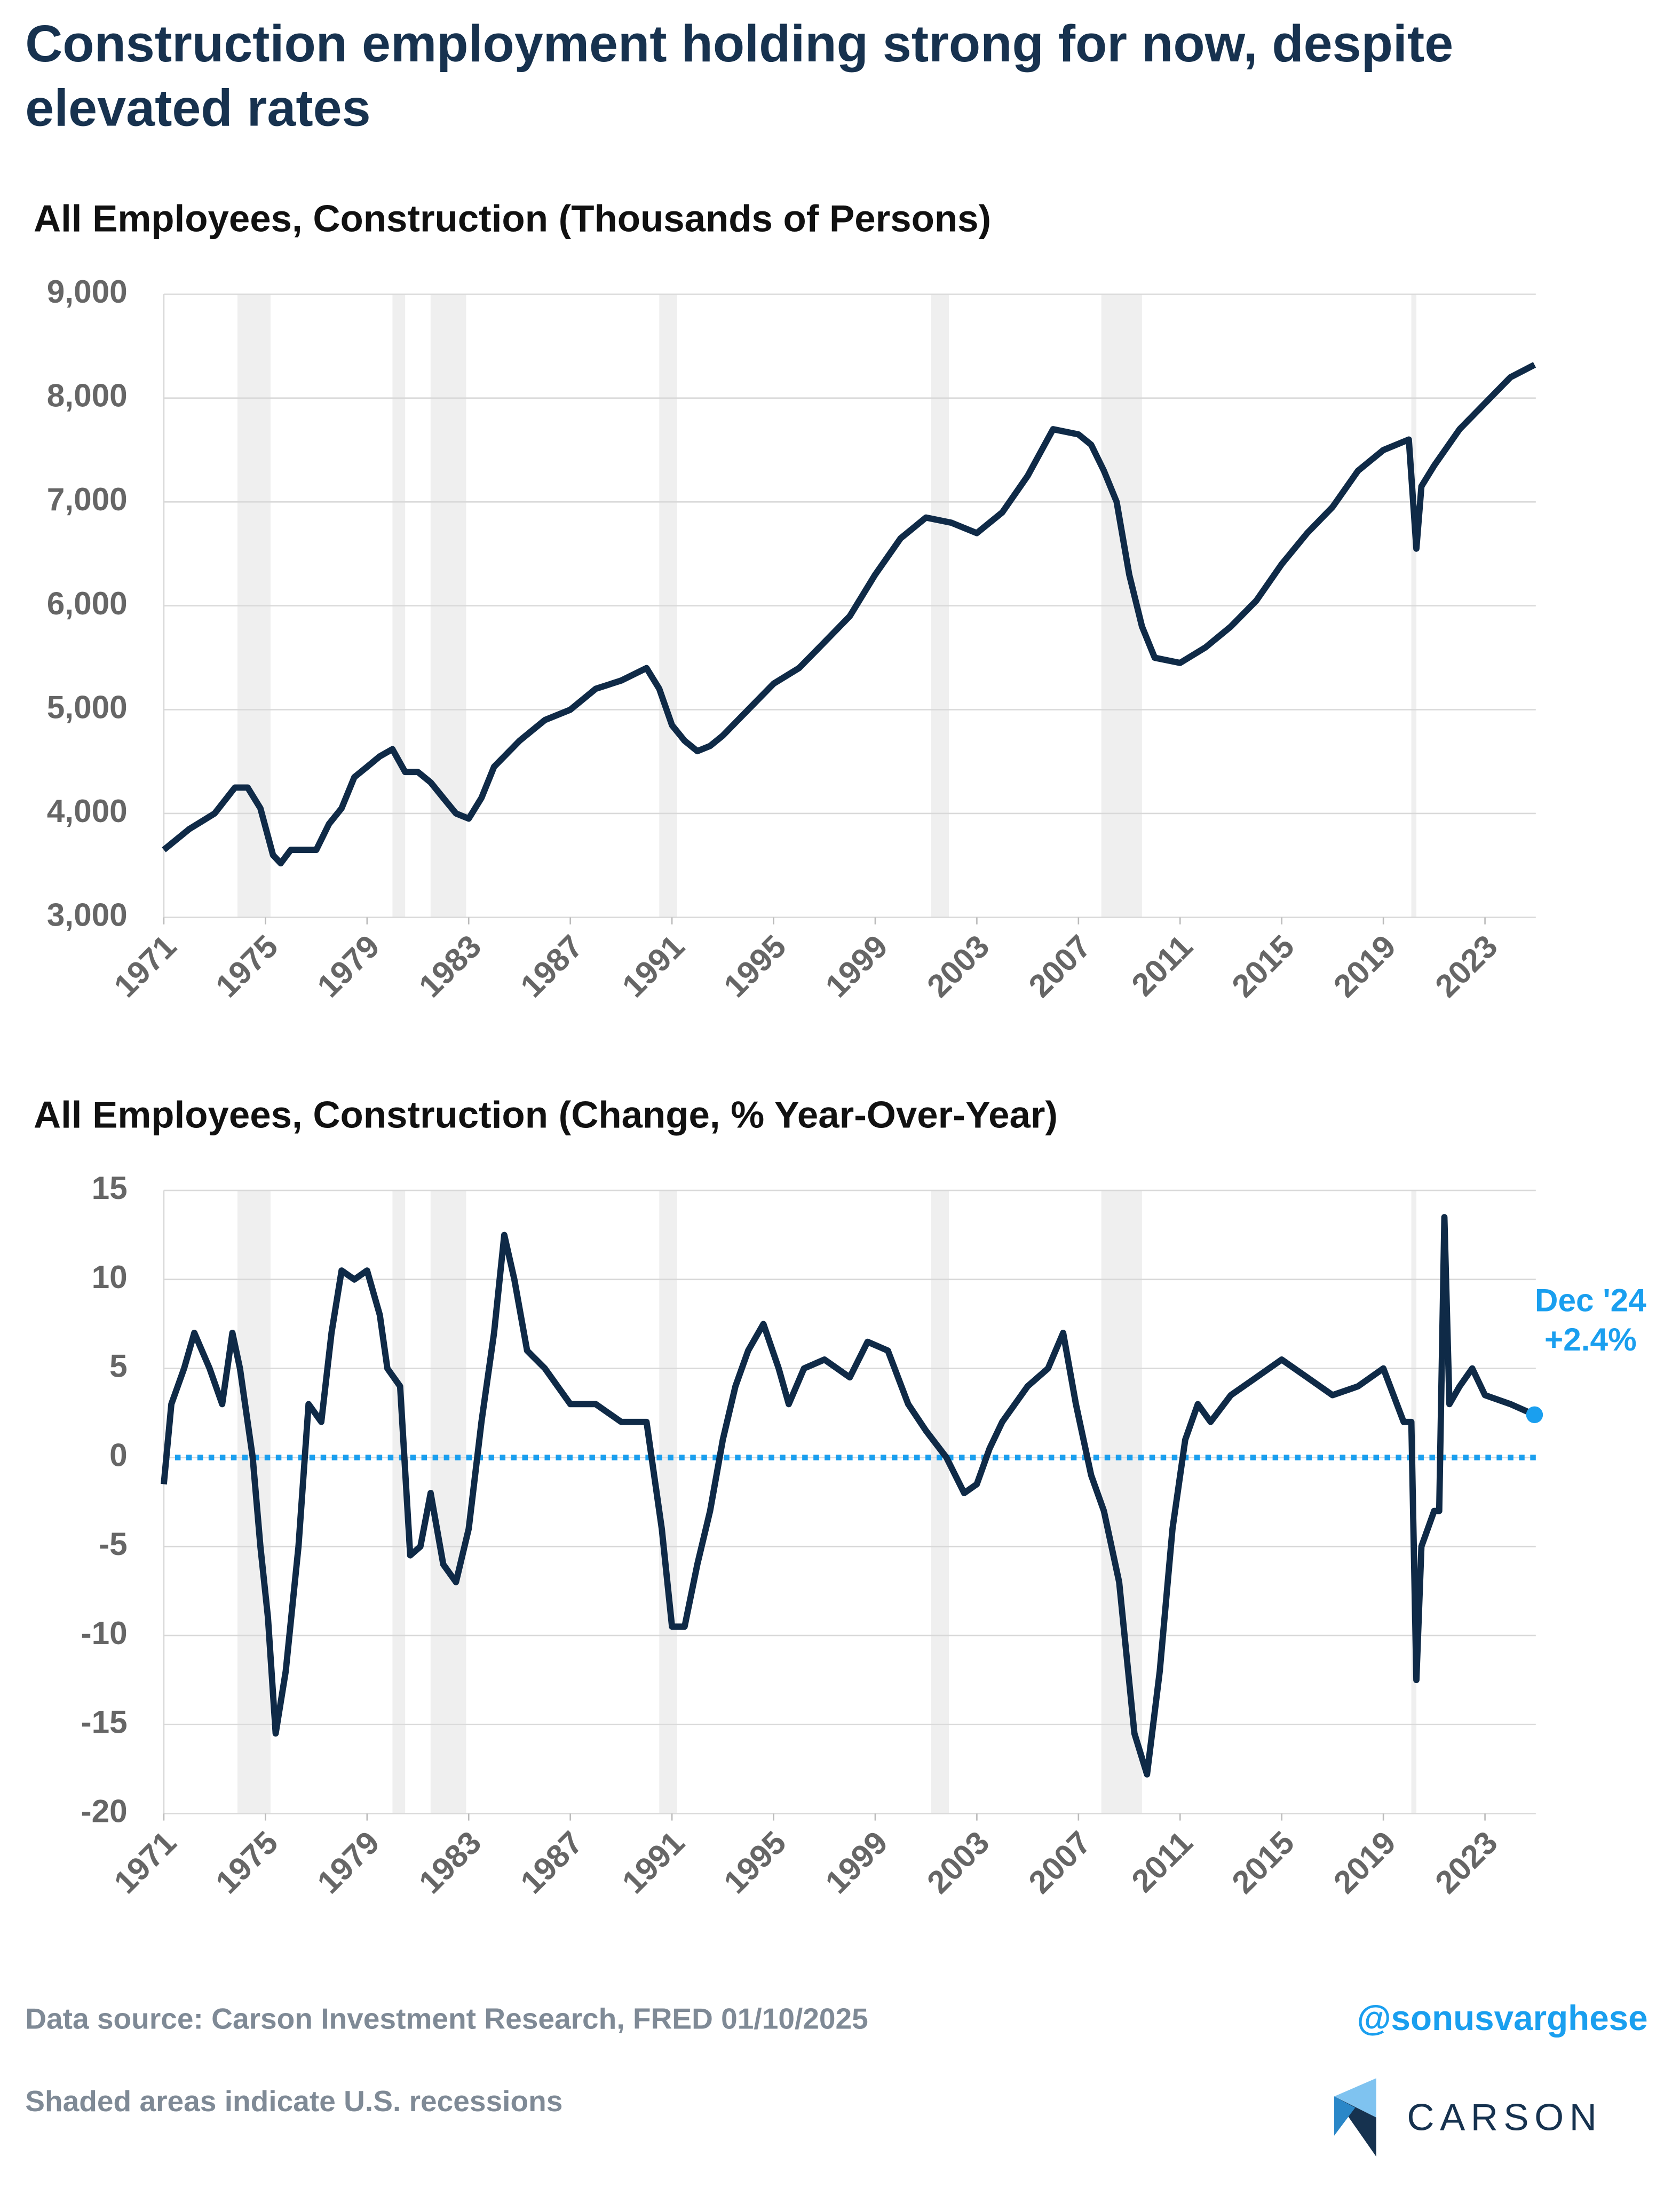 The width and height of the screenshot is (1680, 2203). What do you see at coordinates (88, 914) in the screenshot?
I see `y-tick-label: 3,000` at bounding box center [88, 914].